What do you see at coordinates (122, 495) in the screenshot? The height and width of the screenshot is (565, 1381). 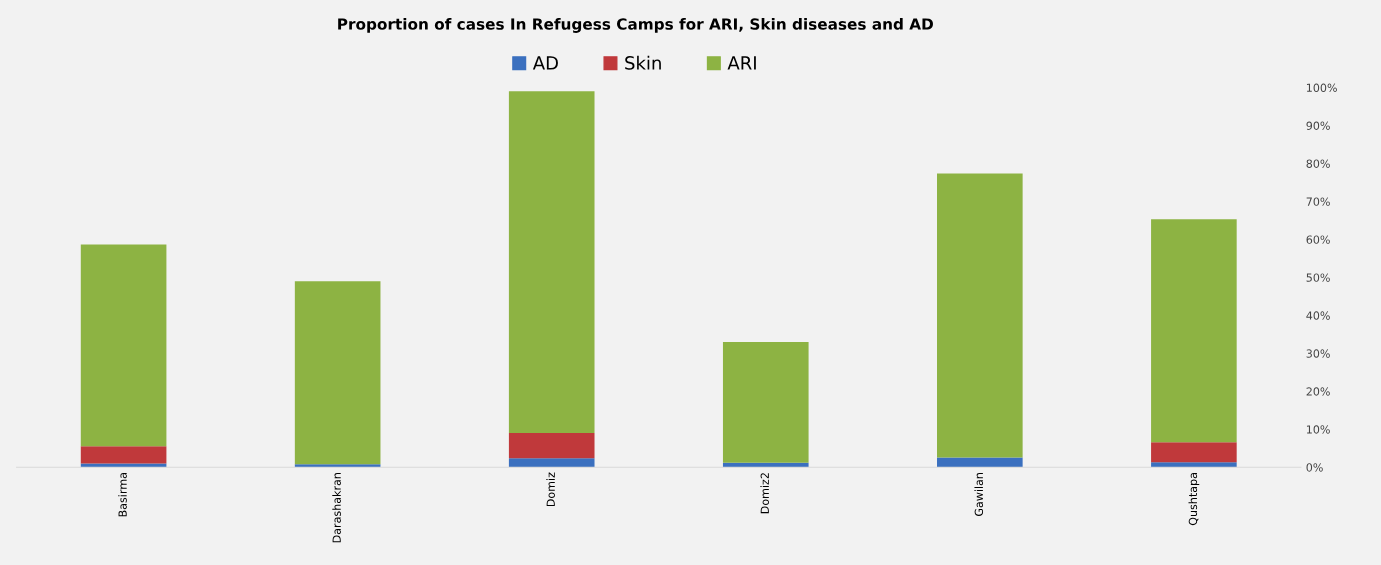 I see `x-tick-label: Basirma` at bounding box center [122, 495].